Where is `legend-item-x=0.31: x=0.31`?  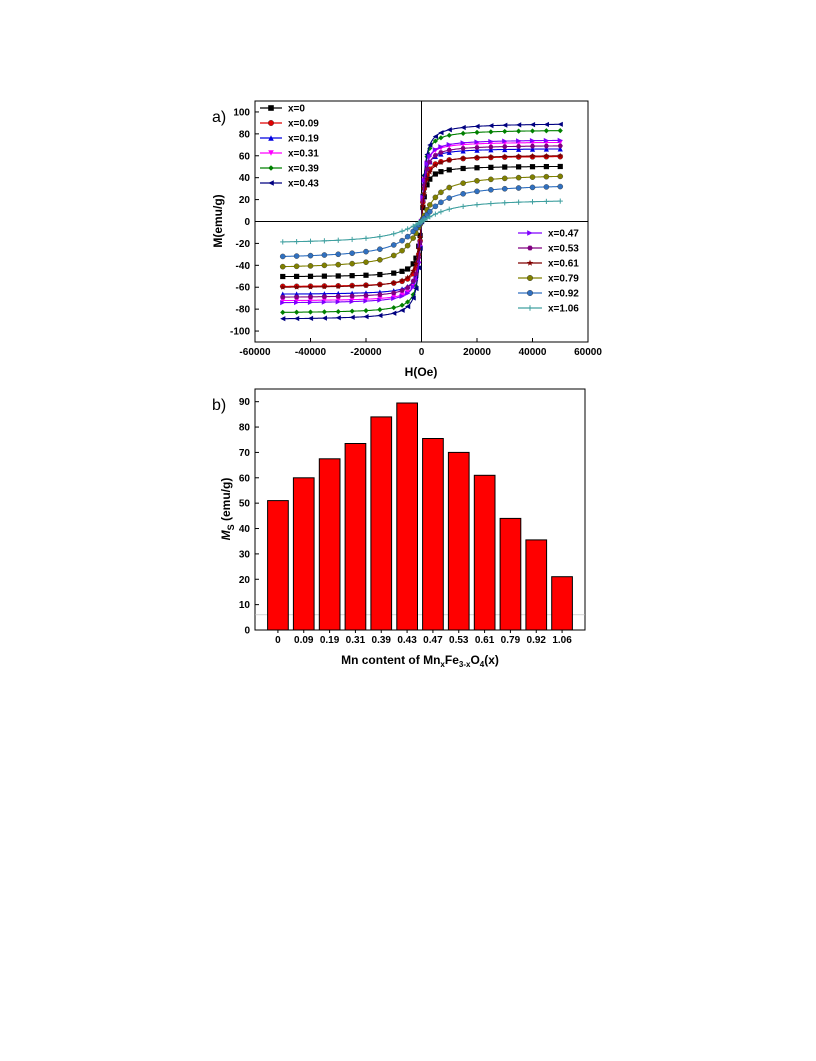
legend-item-x=0.31: x=0.31 is located at coordinates (289, 154).